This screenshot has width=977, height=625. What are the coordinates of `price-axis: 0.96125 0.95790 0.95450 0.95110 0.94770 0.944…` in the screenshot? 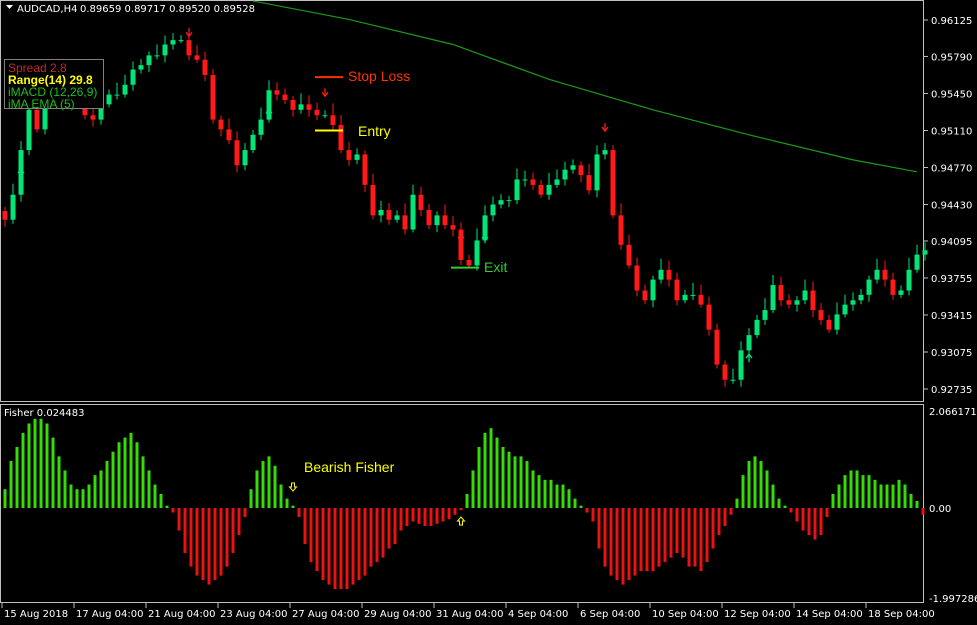 It's located at (948, 206).